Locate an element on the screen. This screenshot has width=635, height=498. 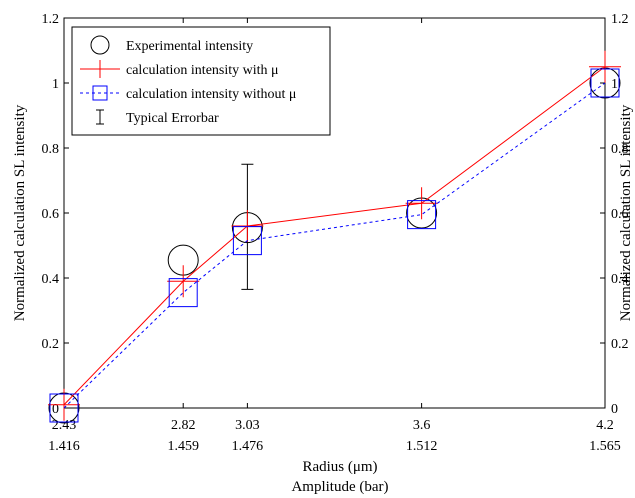
y2-tick-label: 1 is located at coordinates (614, 84).